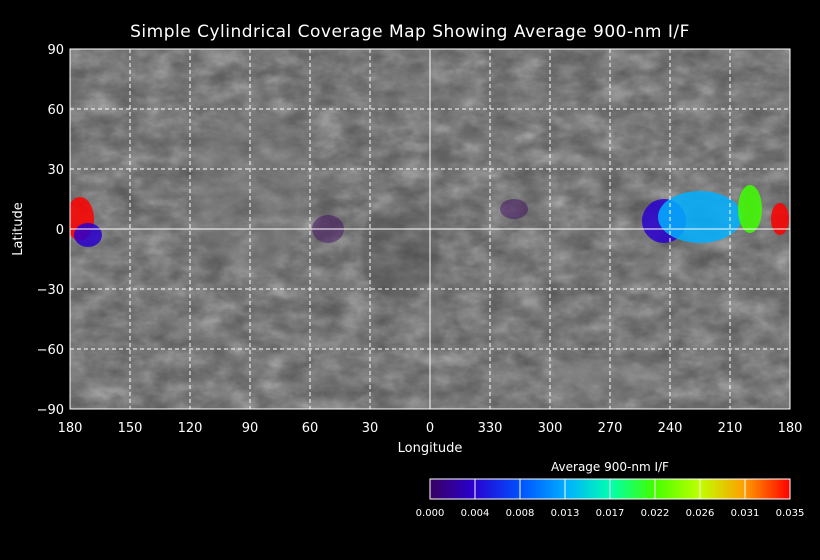 The image size is (820, 560). Describe the element at coordinates (190, 428) in the screenshot. I see `x-tick-label: 120` at that location.